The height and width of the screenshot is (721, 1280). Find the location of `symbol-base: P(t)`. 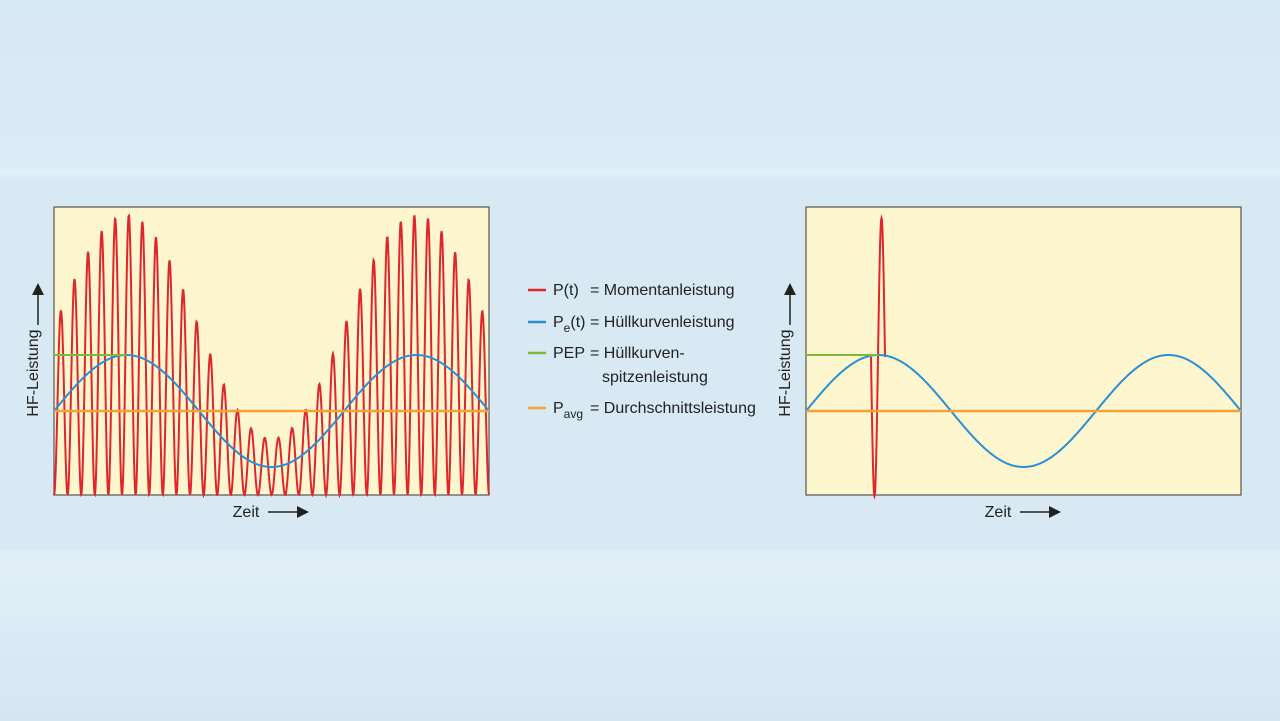

symbol-base: P(t) is located at coordinates (566, 290).